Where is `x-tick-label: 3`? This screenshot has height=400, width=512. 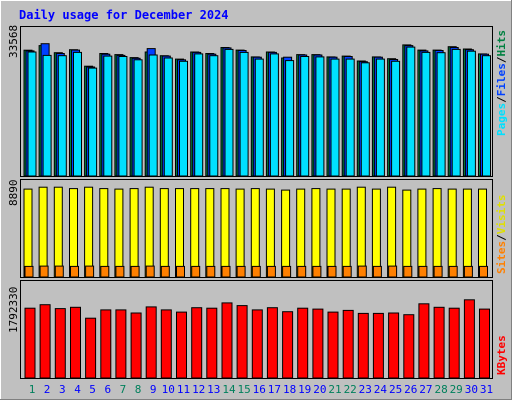 x-tick-label: 3 is located at coordinates (62, 389).